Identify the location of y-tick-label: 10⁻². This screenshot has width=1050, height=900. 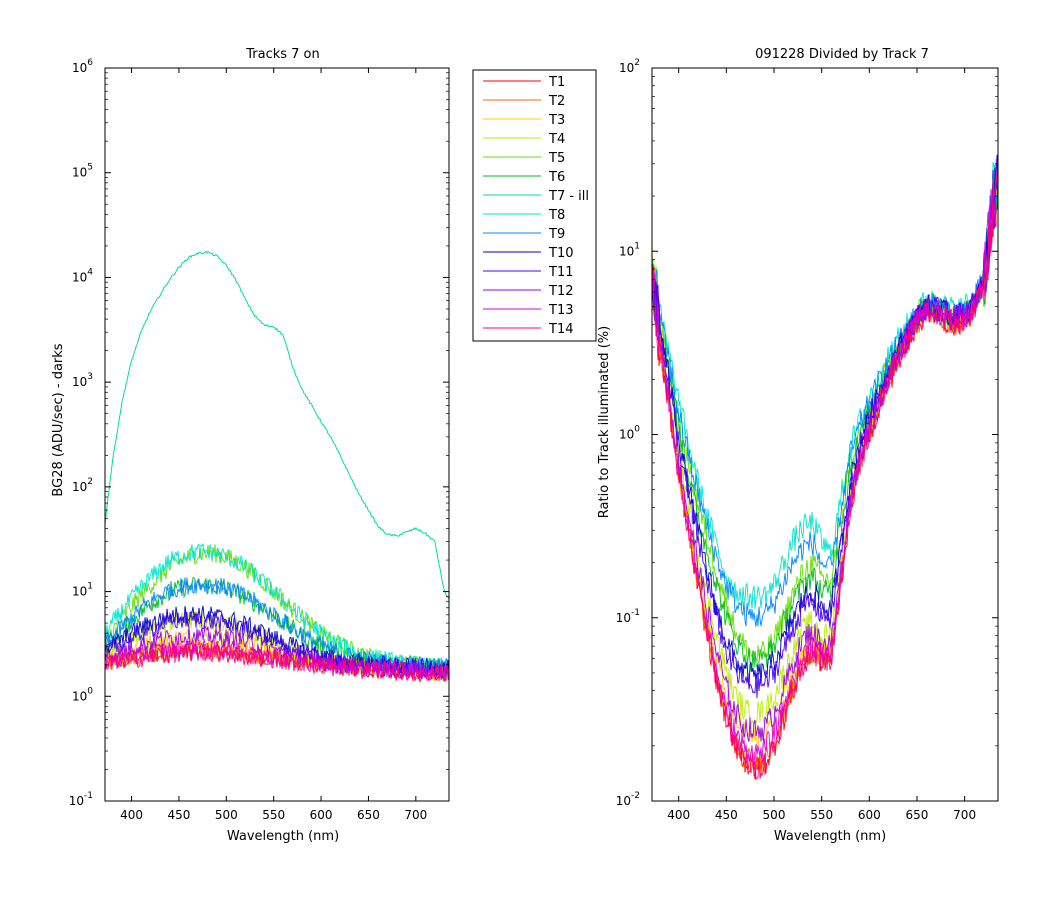
(628, 799).